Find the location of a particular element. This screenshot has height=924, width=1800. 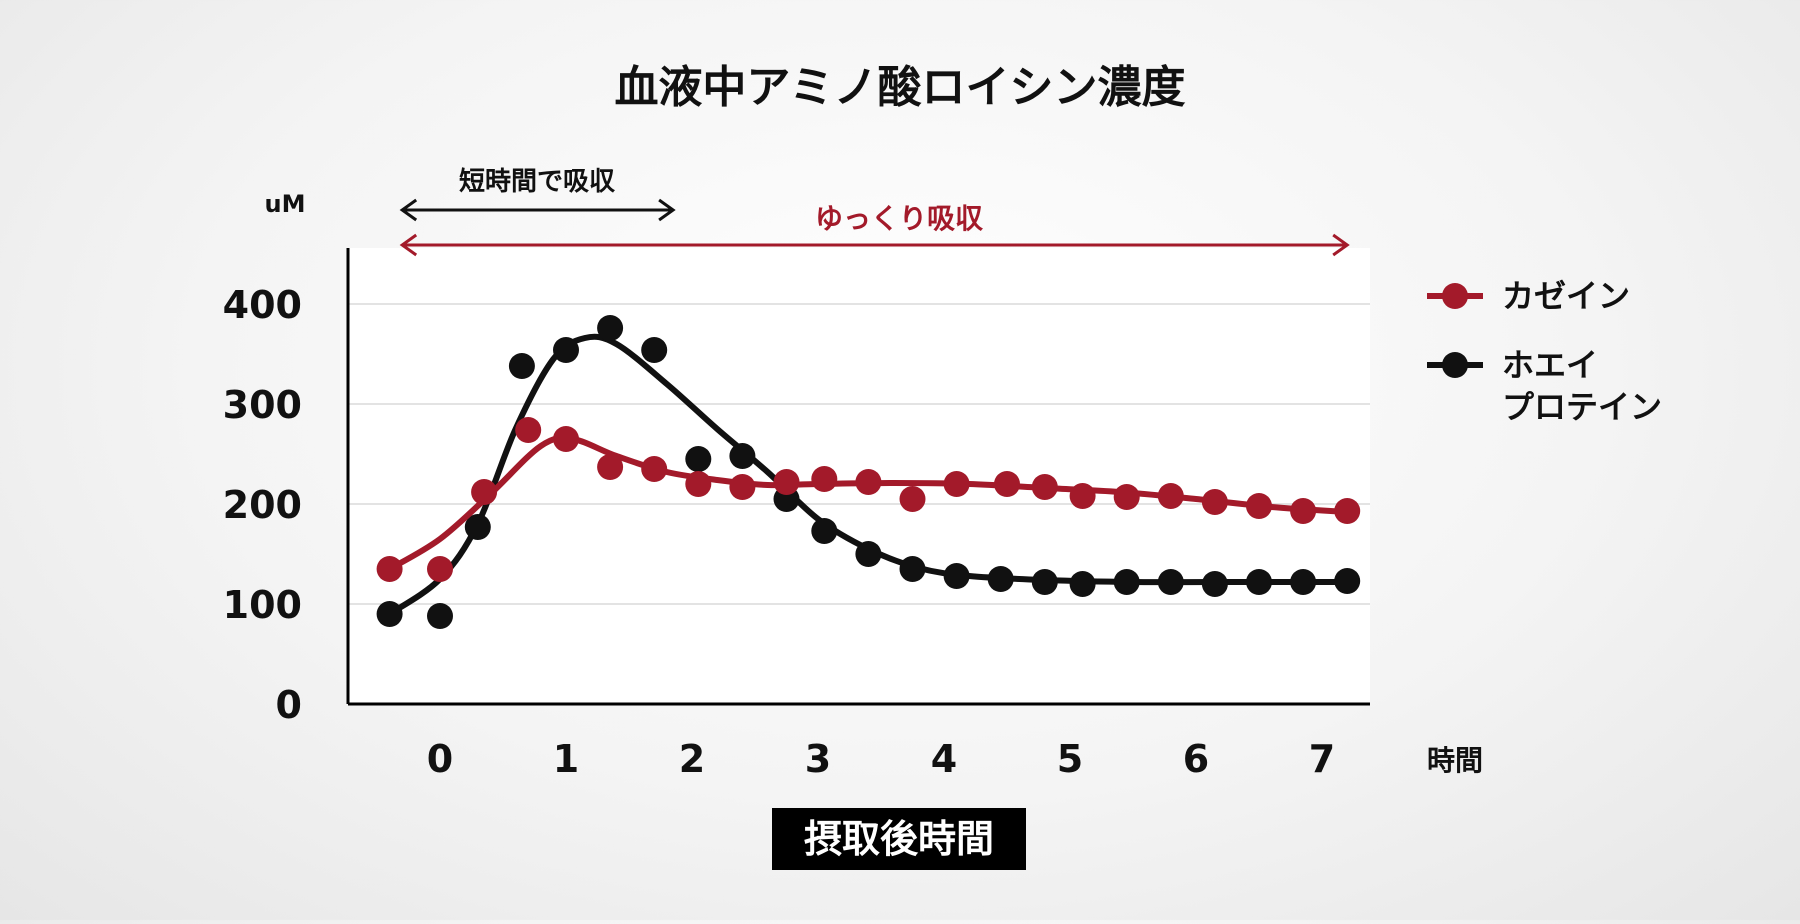

y-tick-label-200: 200 is located at coordinates (262, 505).